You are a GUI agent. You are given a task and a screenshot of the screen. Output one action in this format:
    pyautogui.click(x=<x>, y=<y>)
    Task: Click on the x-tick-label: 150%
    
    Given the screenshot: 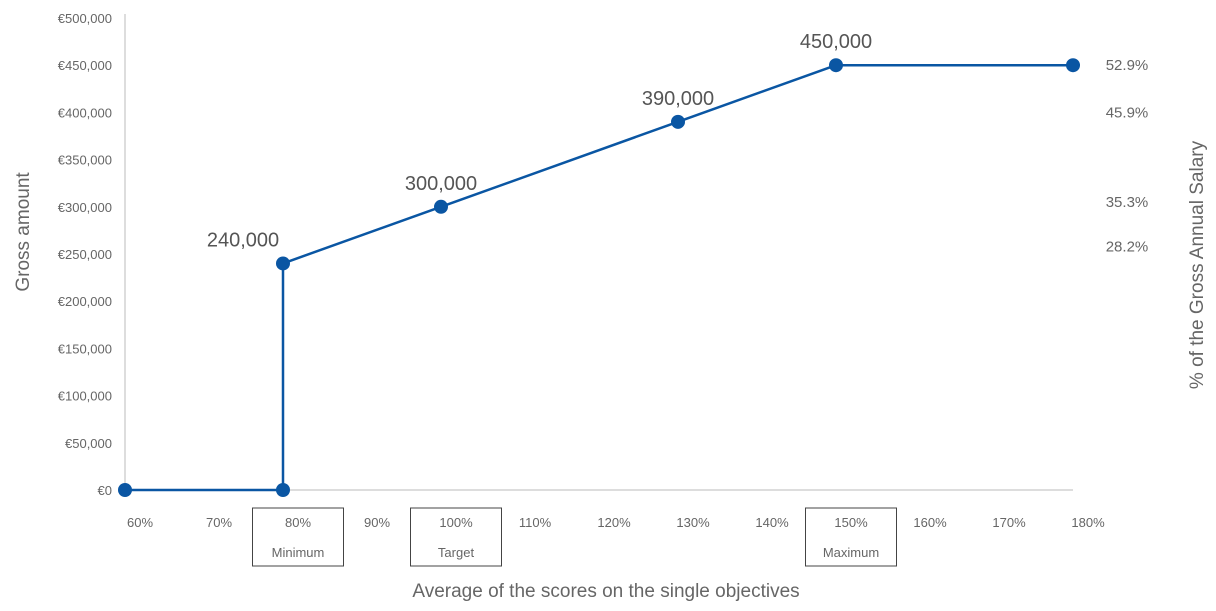 What is the action you would take?
    pyautogui.click(x=851, y=522)
    